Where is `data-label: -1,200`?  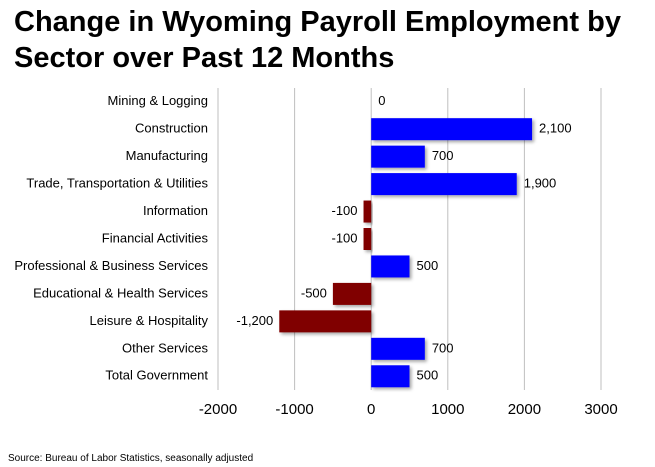 data-label: -1,200 is located at coordinates (254, 320).